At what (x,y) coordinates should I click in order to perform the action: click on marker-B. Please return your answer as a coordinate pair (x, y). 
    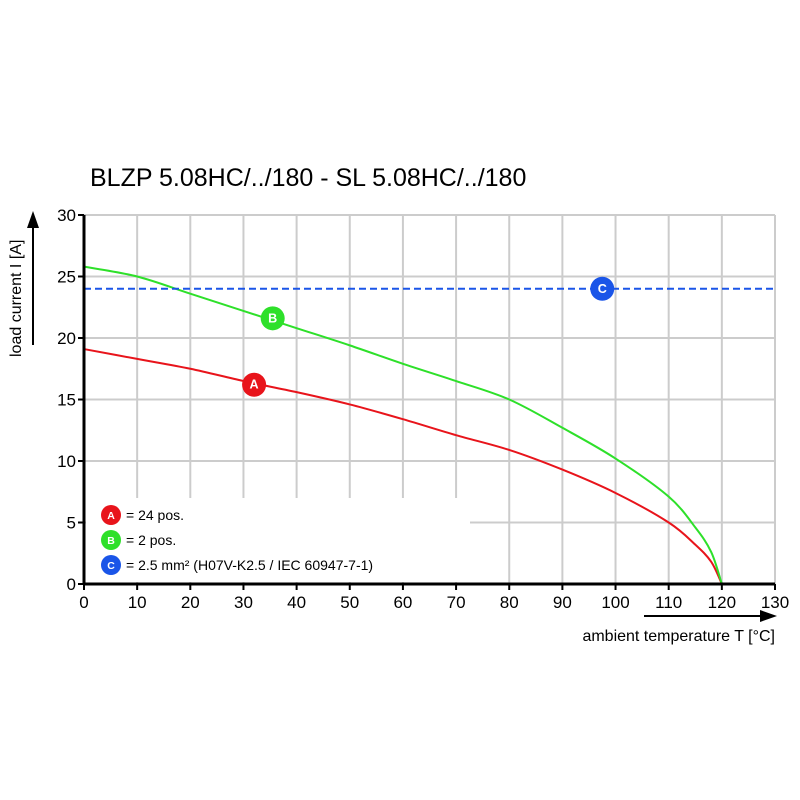
    Looking at the image, I should click on (272, 318).